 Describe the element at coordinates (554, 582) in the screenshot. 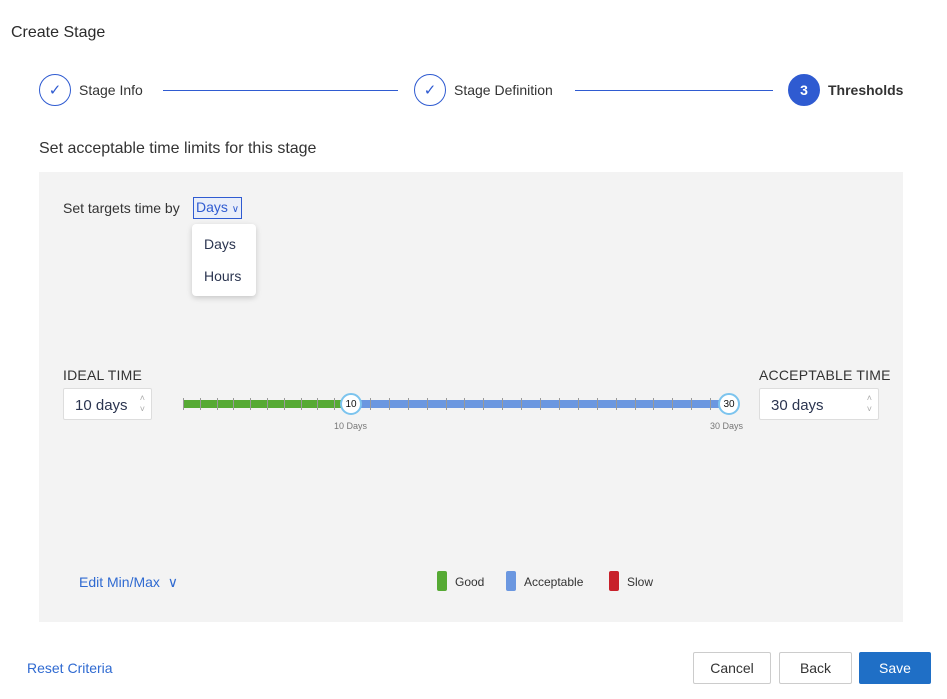

I see `legend-acceptable: Acceptable` at that location.